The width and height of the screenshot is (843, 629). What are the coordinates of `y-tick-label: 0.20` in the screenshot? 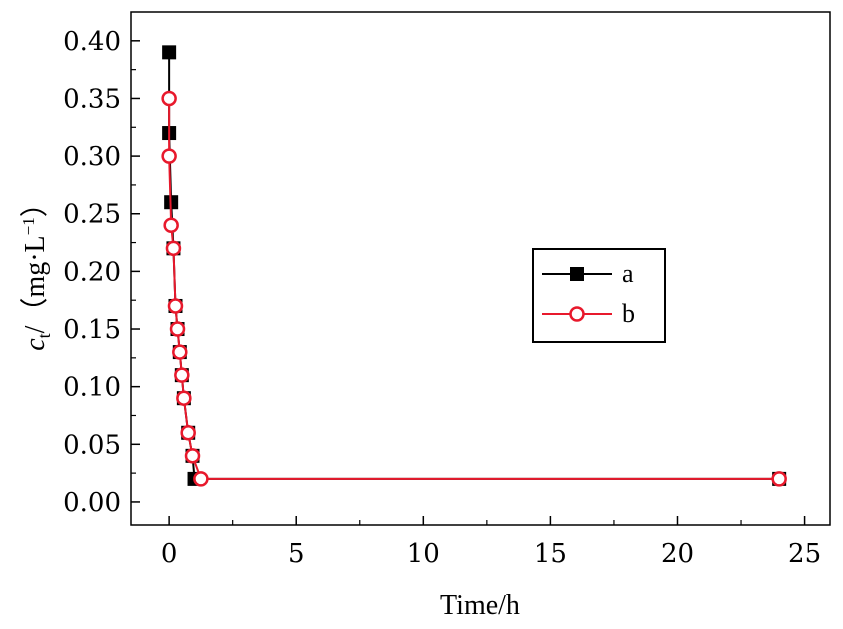 It's located at (92, 272).